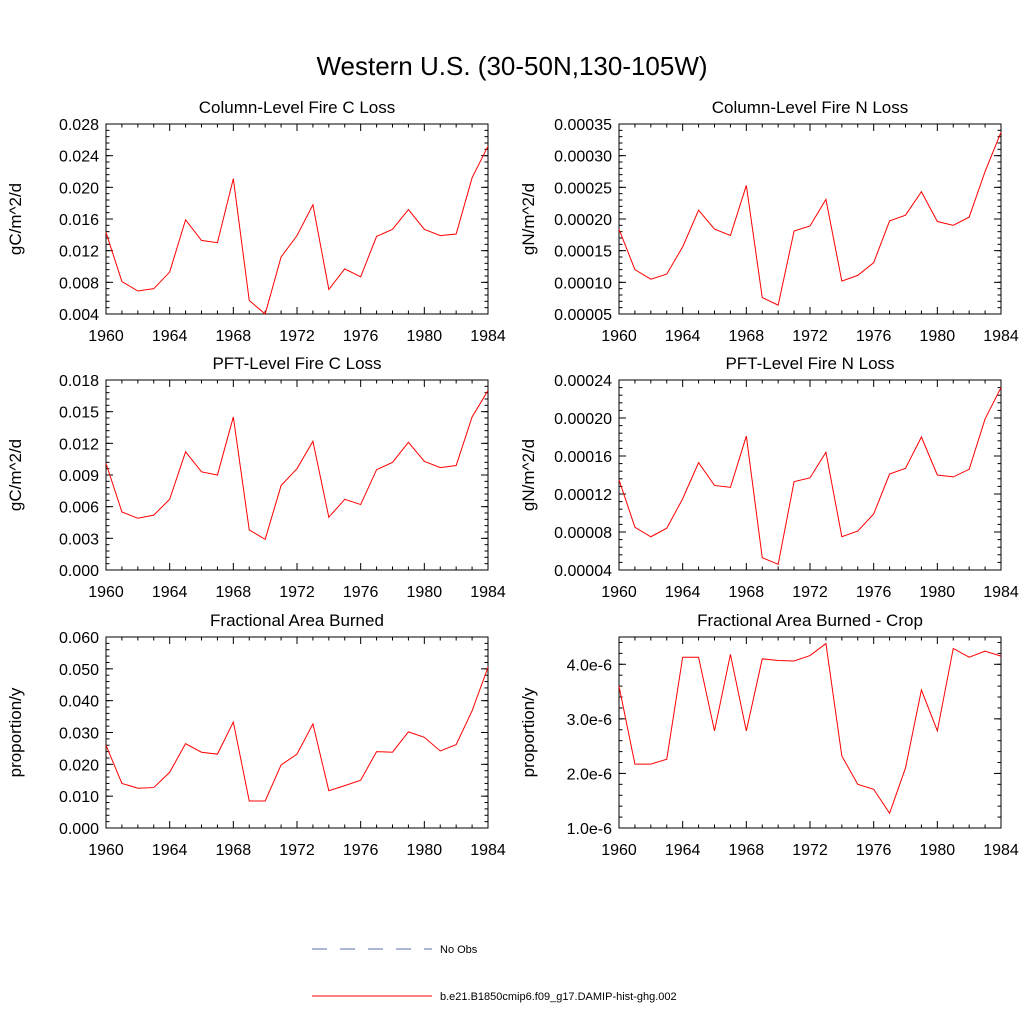  Describe the element at coordinates (79, 125) in the screenshot. I see `y-tick-label: 0.028` at that location.